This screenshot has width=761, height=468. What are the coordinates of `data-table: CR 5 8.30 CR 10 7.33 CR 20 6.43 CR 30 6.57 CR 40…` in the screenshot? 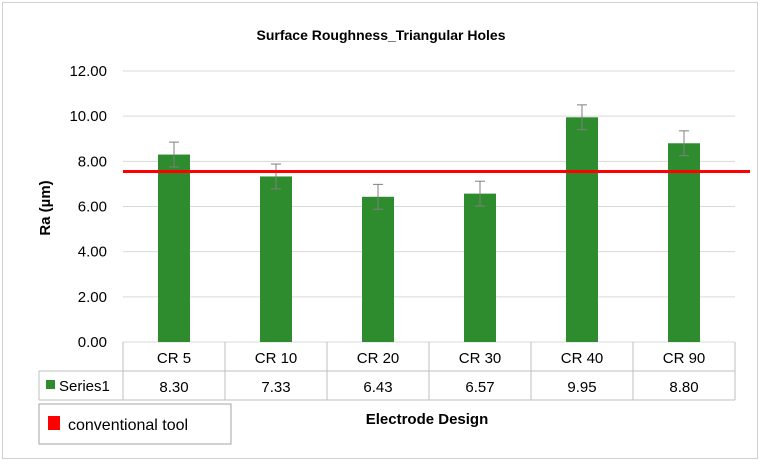 It's located at (387, 371).